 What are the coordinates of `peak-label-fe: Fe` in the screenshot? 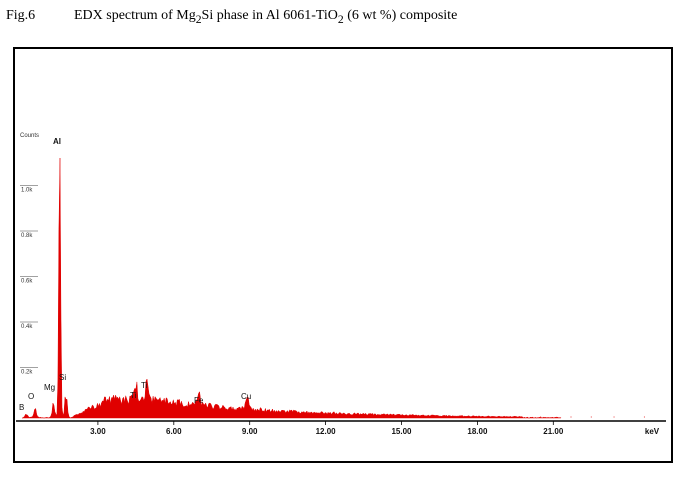 It's located at (199, 400).